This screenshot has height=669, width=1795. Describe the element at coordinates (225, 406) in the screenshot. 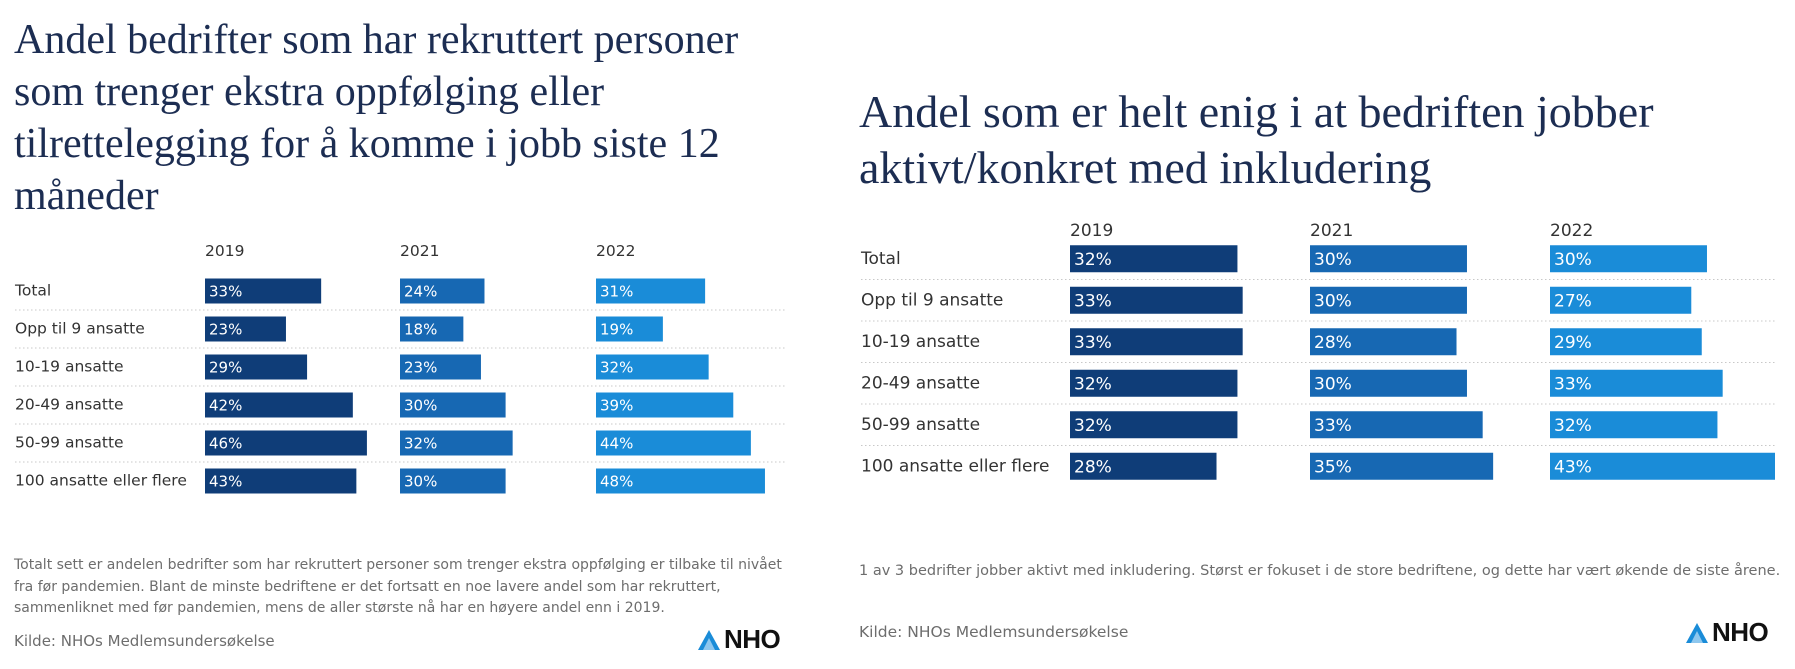

I see `value-label: 42%` at that location.